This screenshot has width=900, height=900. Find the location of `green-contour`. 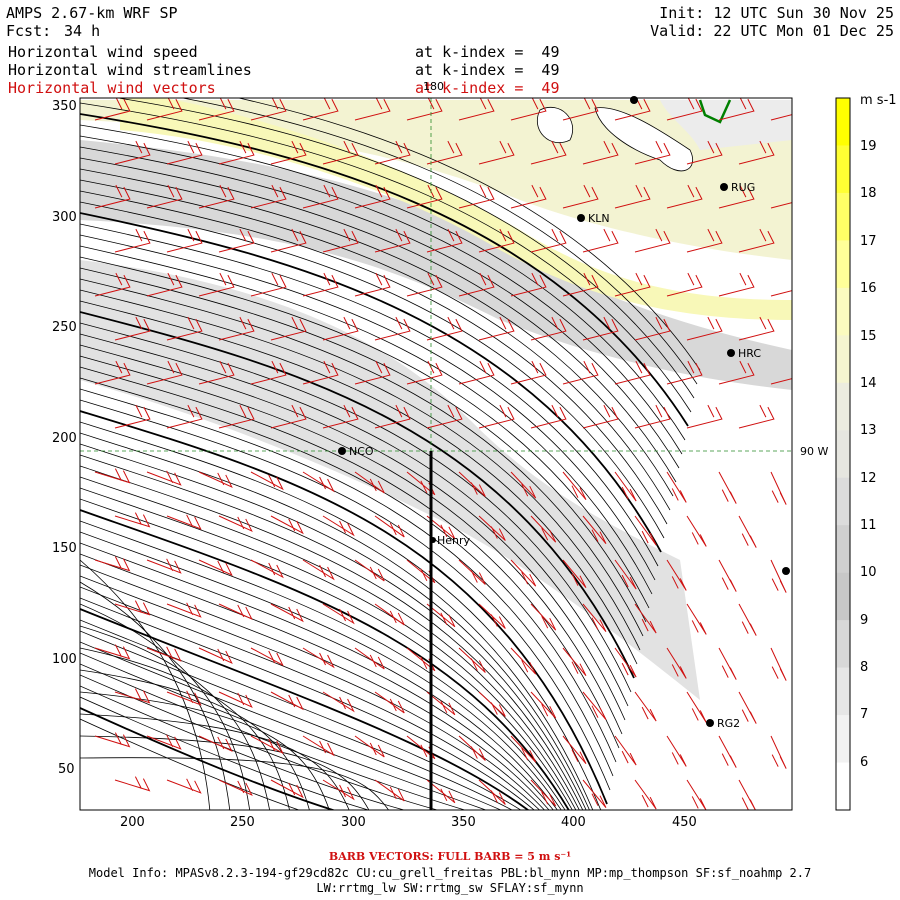

green-contour is located at coordinates (715, 111).